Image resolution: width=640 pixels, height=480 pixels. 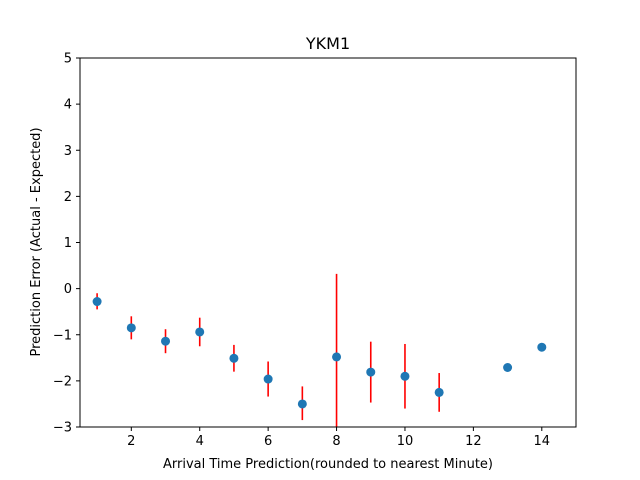 What do you see at coordinates (200, 441) in the screenshot?
I see `x-tick-label: 4` at bounding box center [200, 441].